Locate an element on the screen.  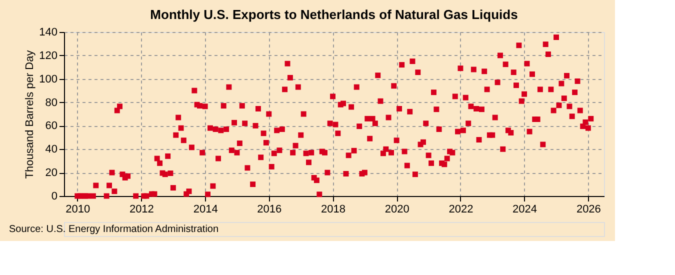
x-tick-label: 2022 is located at coordinates (461, 210).